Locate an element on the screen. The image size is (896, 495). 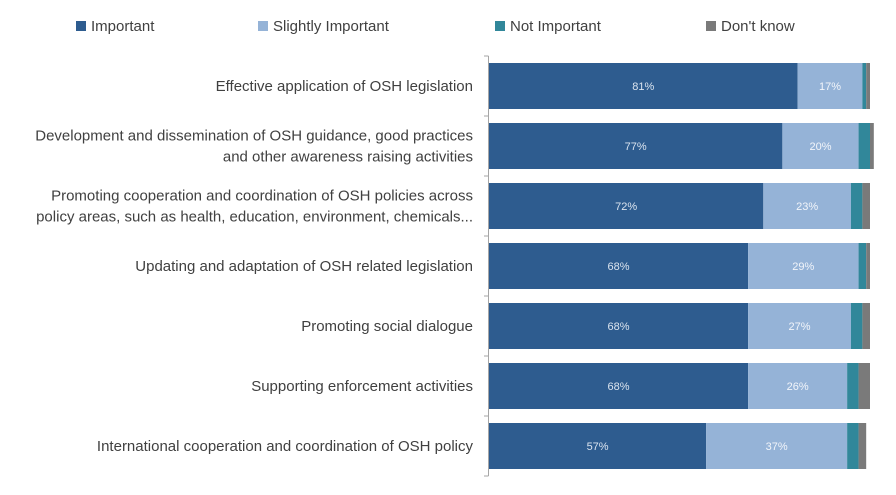
legend-label-slightly-important: Slightly Important is located at coordinates (331, 26).